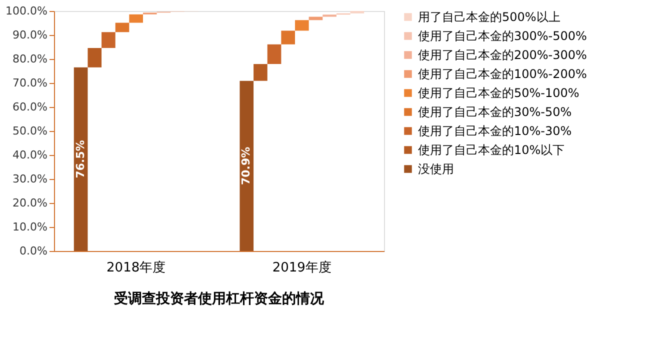 The height and width of the screenshot is (348, 657). What do you see at coordinates (136, 268) in the screenshot?
I see `x-tick-label: 2018年度` at bounding box center [136, 268].